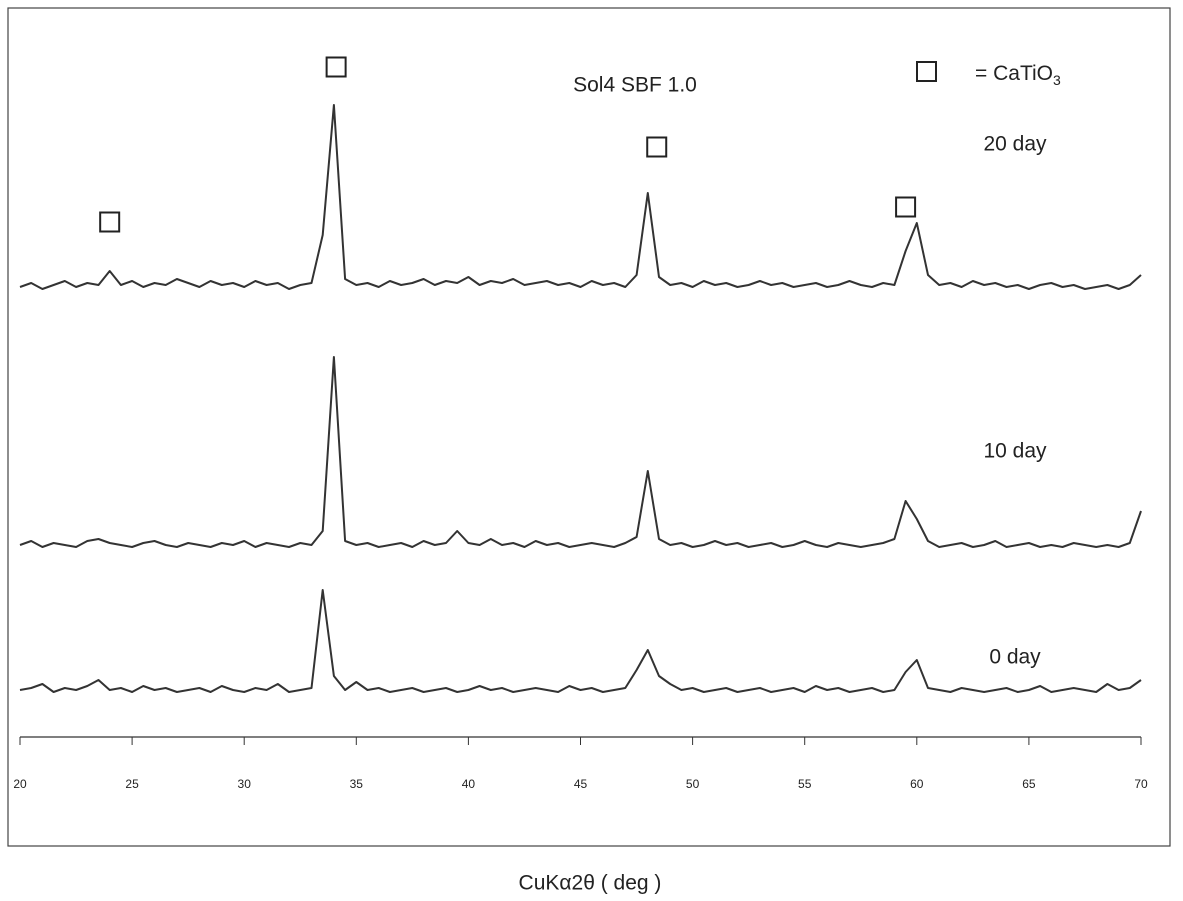 Image resolution: width=1183 pixels, height=901 pixels. I want to click on x-tick-label: 55, so click(805, 784).